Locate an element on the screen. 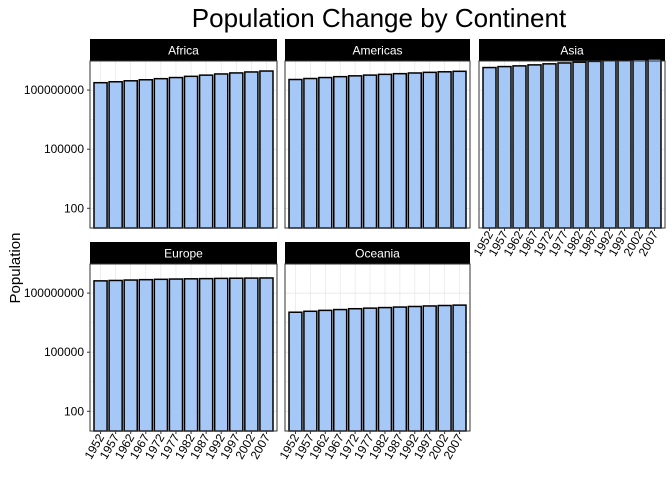 This screenshot has height=480, width=672. facet-strip-label: Europe is located at coordinates (183, 254).